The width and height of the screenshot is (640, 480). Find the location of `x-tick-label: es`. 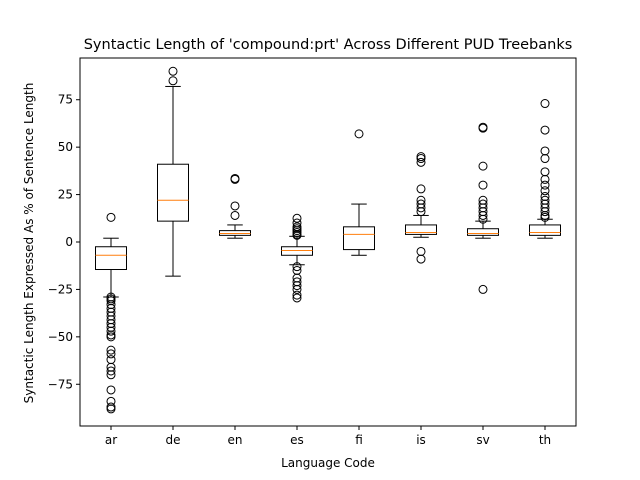

x-tick-label: es is located at coordinates (297, 440).